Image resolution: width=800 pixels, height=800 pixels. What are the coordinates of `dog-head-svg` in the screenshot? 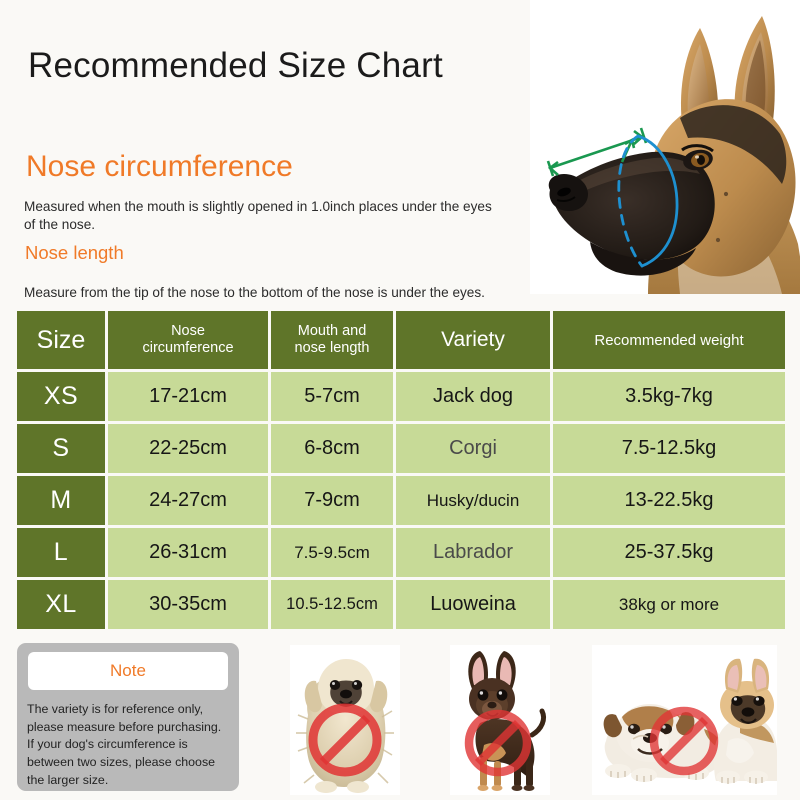 It's located at (665, 147).